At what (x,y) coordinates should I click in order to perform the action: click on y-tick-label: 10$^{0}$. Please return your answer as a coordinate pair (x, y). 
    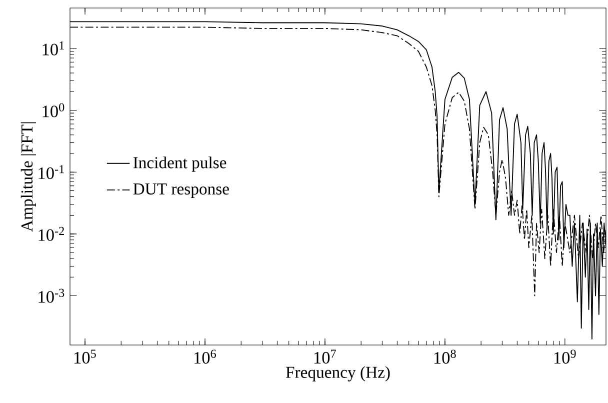
    Looking at the image, I should click on (53, 110).